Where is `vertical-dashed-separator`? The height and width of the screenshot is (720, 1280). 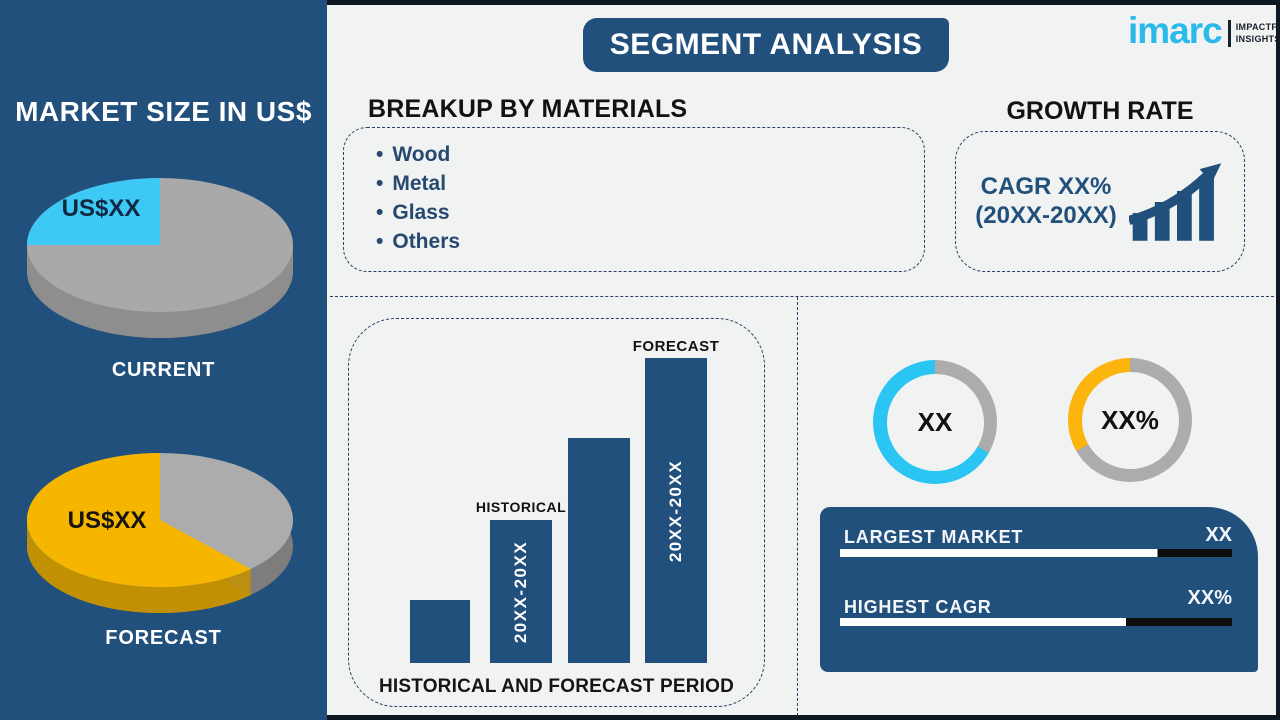 vertical-dashed-separator is located at coordinates (797, 506).